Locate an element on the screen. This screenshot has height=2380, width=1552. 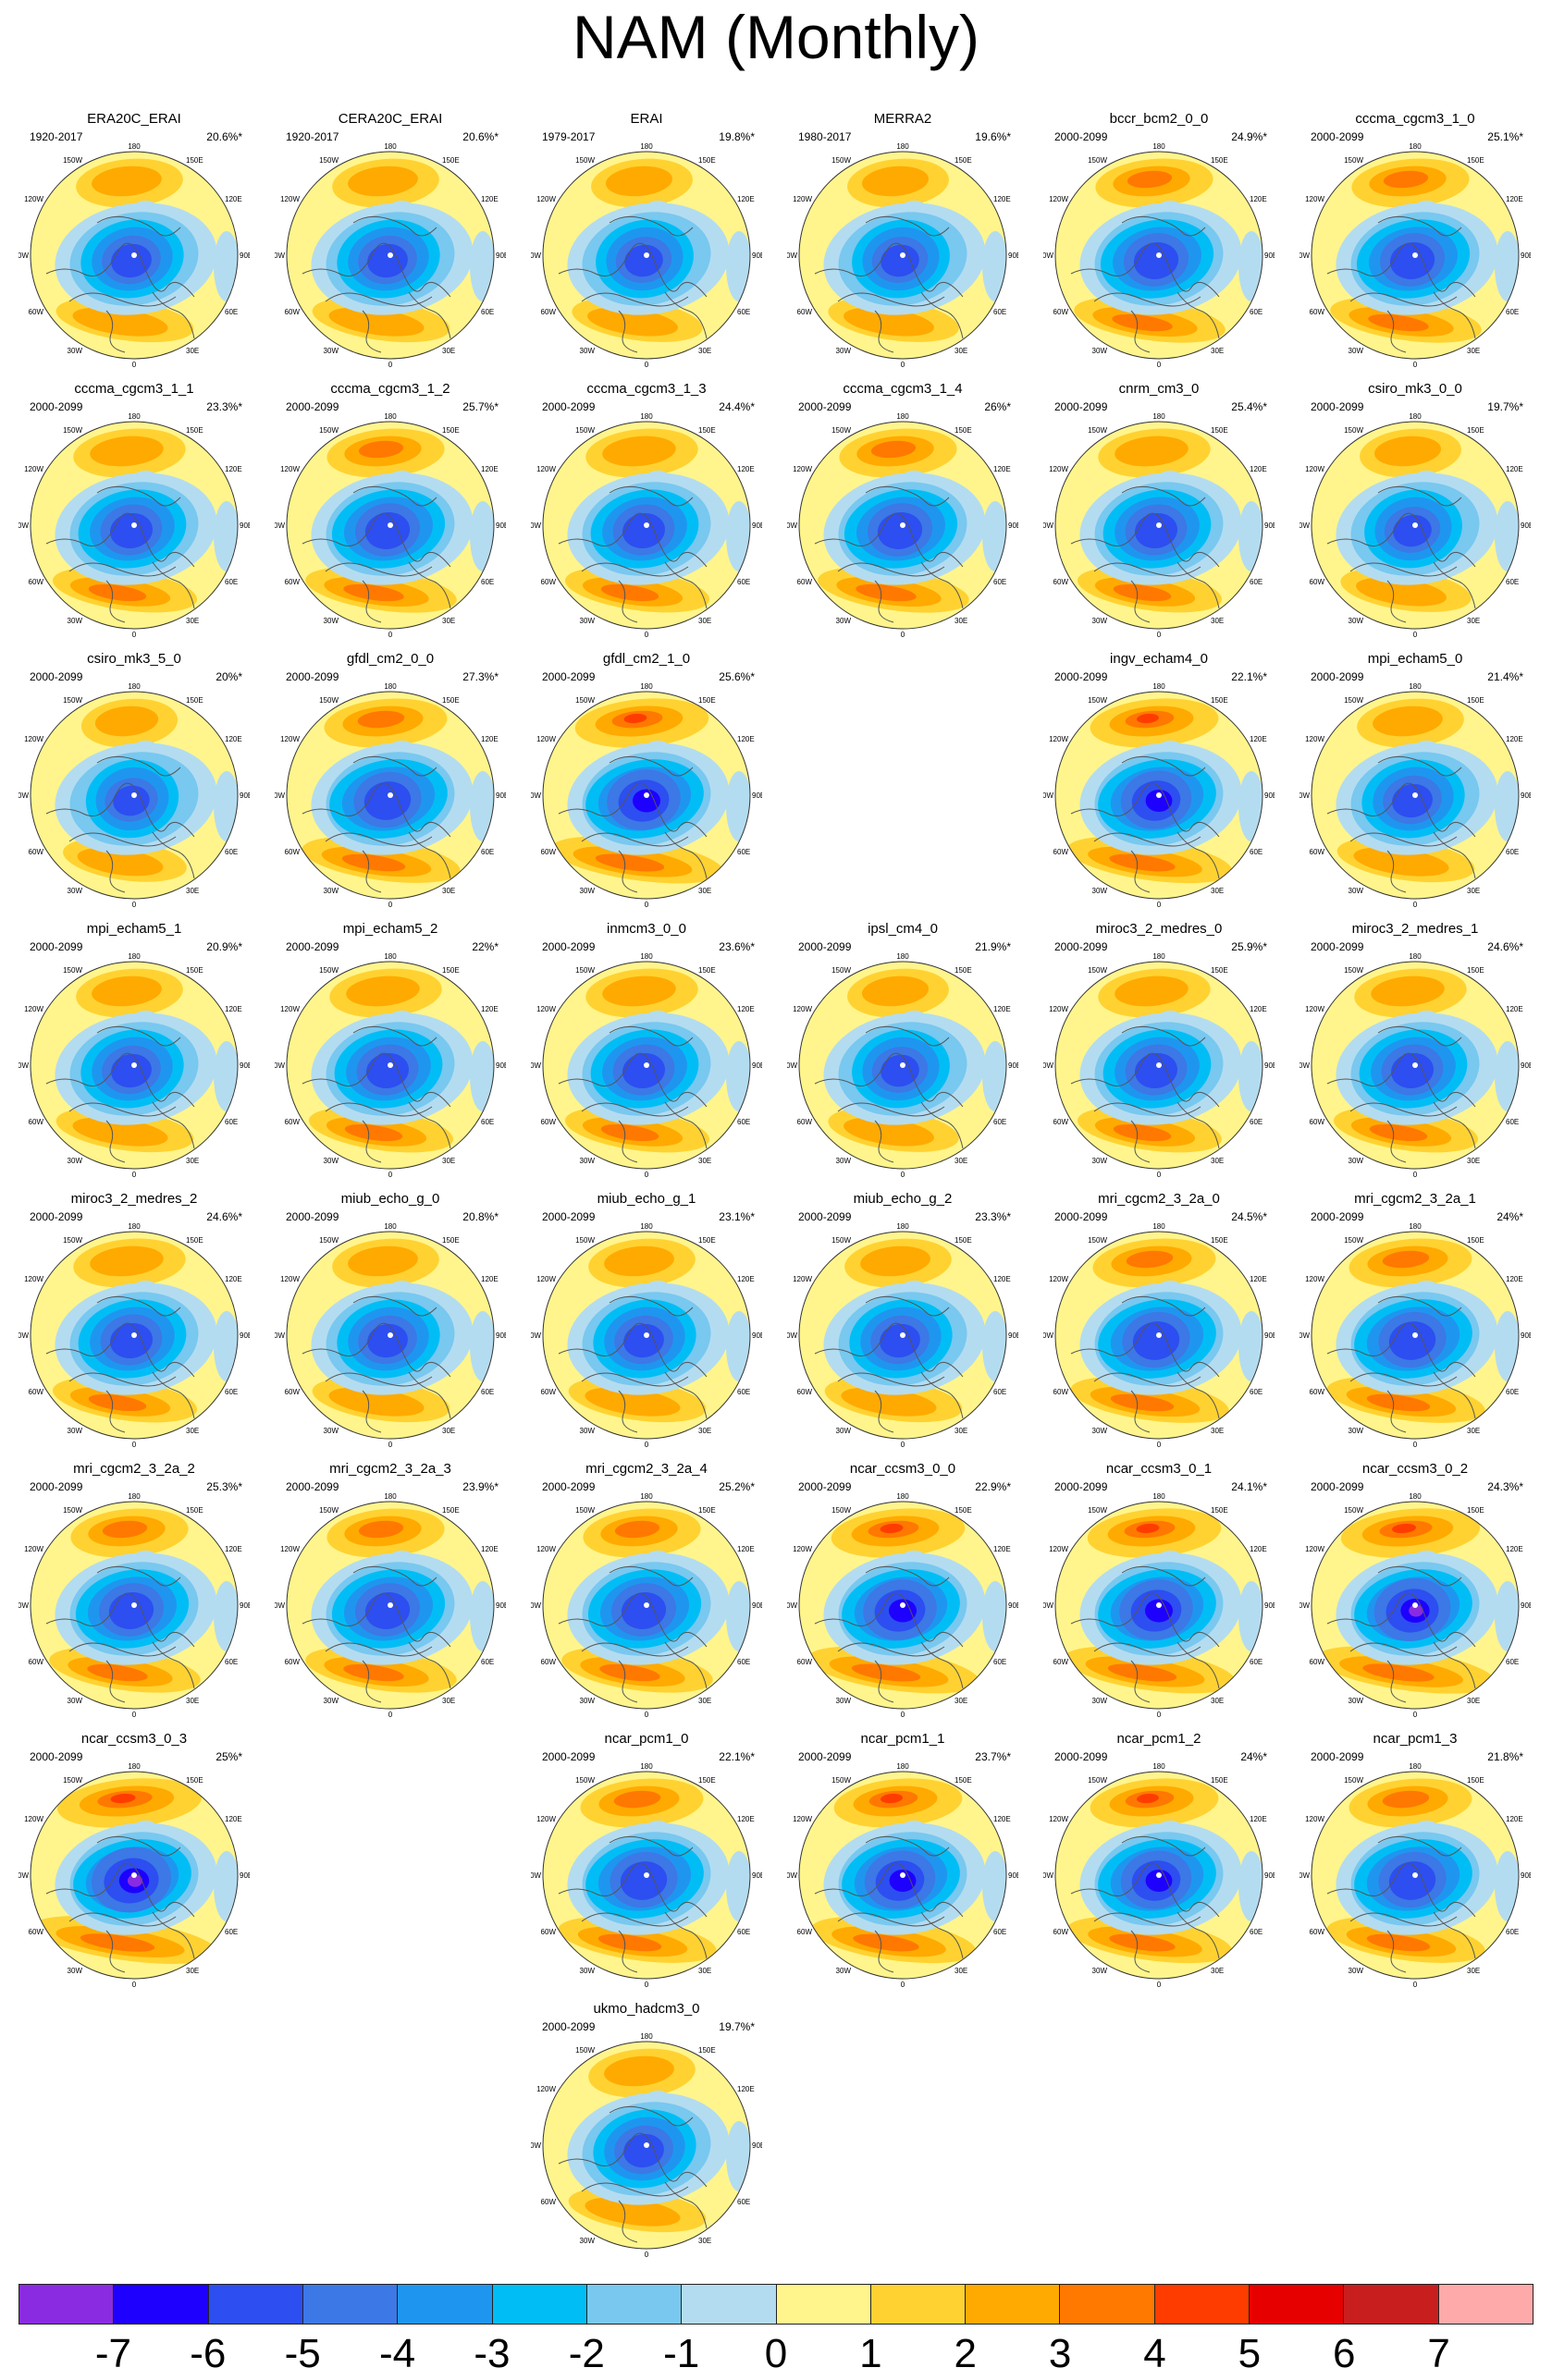
map-grid-label: 30W is located at coordinates (1356, 1701).